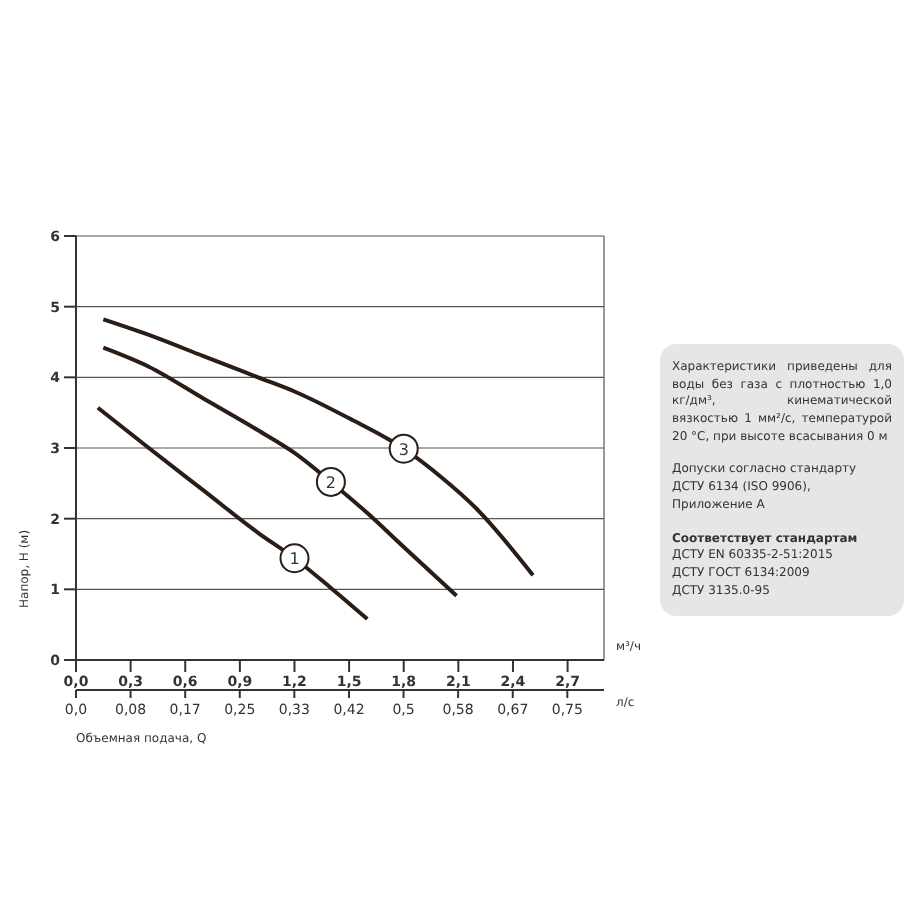  Describe the element at coordinates (403, 449) in the screenshot. I see `series-label: 3` at that location.